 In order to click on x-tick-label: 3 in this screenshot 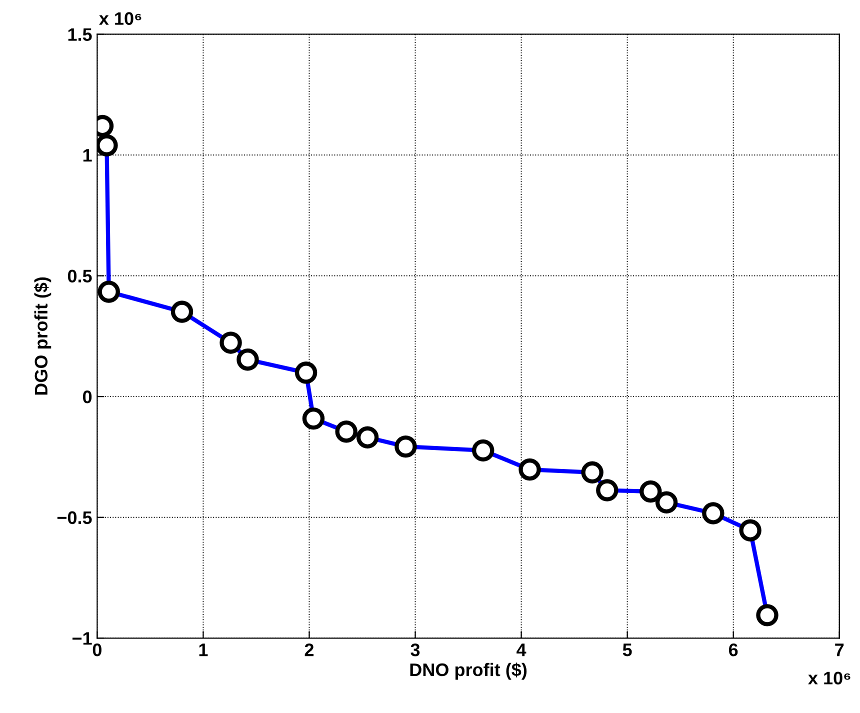, I will do `click(415, 649)`.